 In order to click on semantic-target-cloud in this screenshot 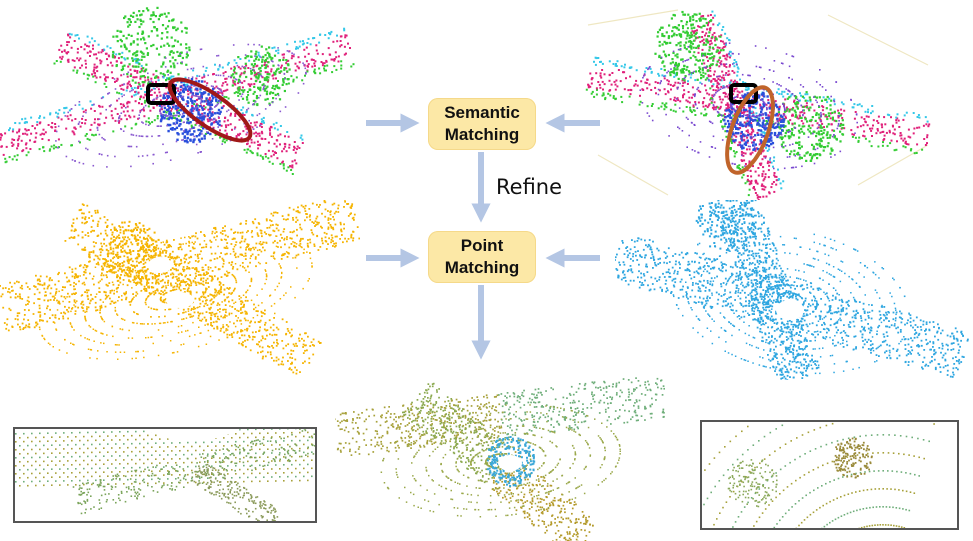, I will do `click(758, 102)`.